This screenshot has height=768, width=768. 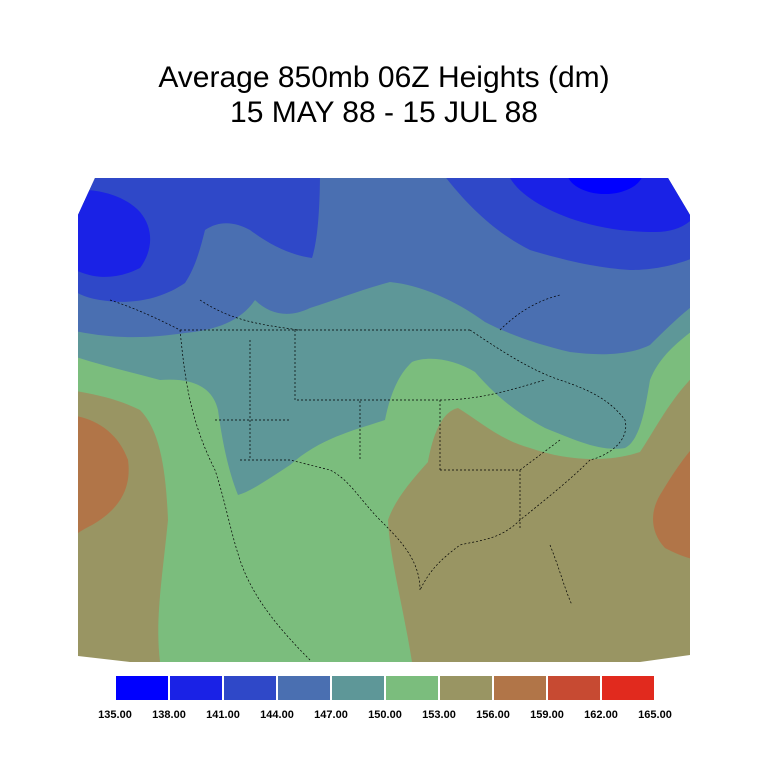 What do you see at coordinates (103, 477) in the screenshot?
I see `band-156-159-west` at bounding box center [103, 477].